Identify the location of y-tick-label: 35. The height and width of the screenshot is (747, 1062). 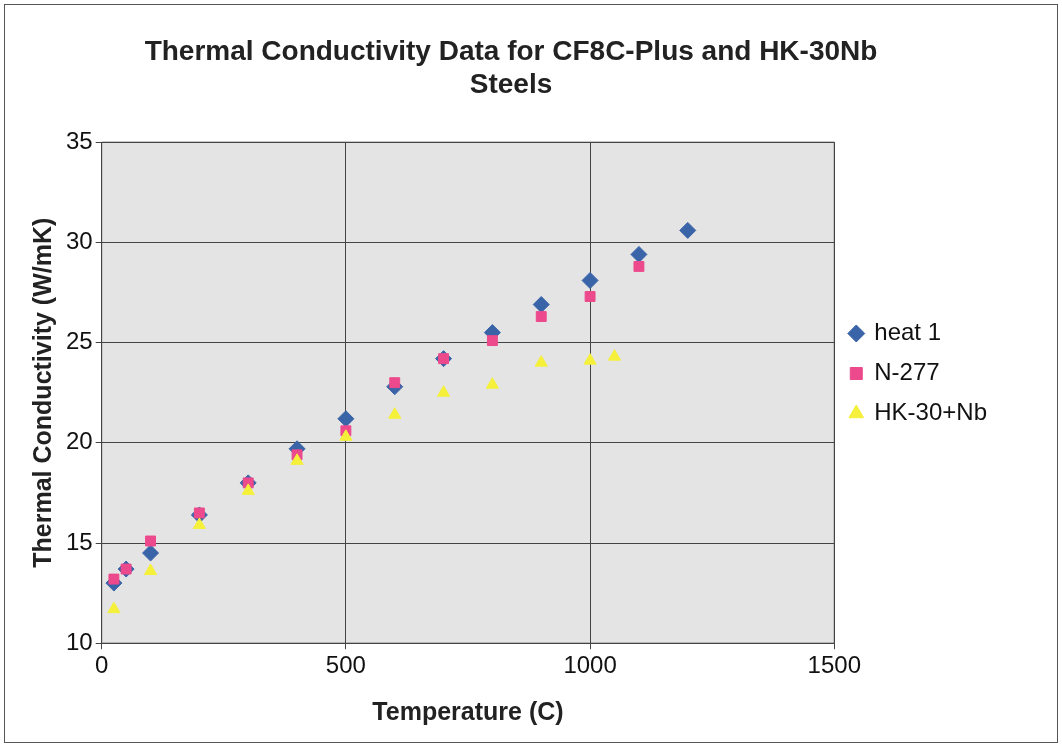
(79, 140).